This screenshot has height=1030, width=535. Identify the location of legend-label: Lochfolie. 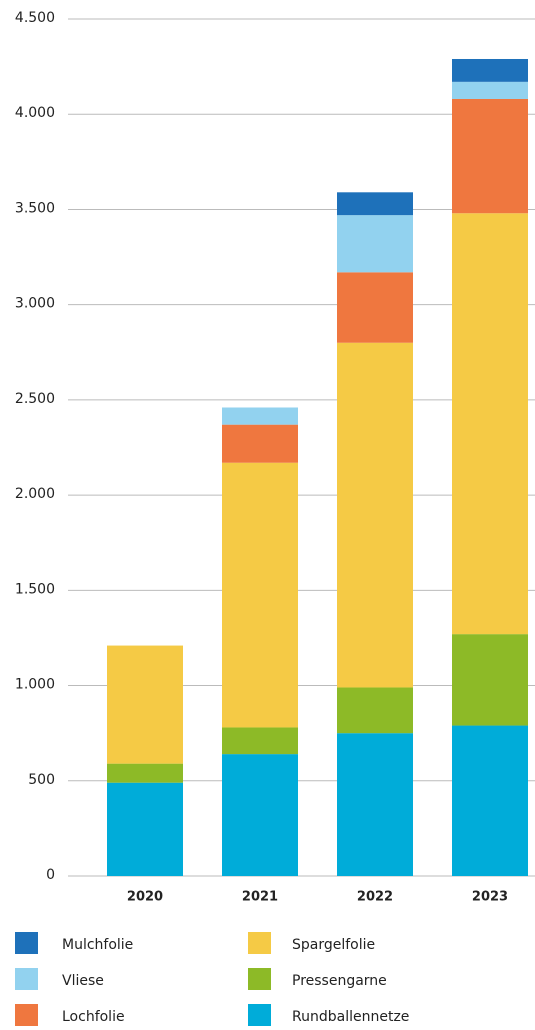
(93, 1017).